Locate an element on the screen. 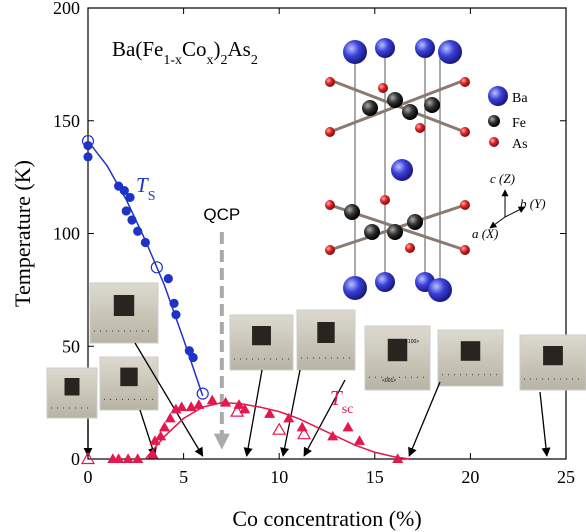 This screenshot has width=586, height=532. inset-axis-label: c (Z) is located at coordinates (502, 178).